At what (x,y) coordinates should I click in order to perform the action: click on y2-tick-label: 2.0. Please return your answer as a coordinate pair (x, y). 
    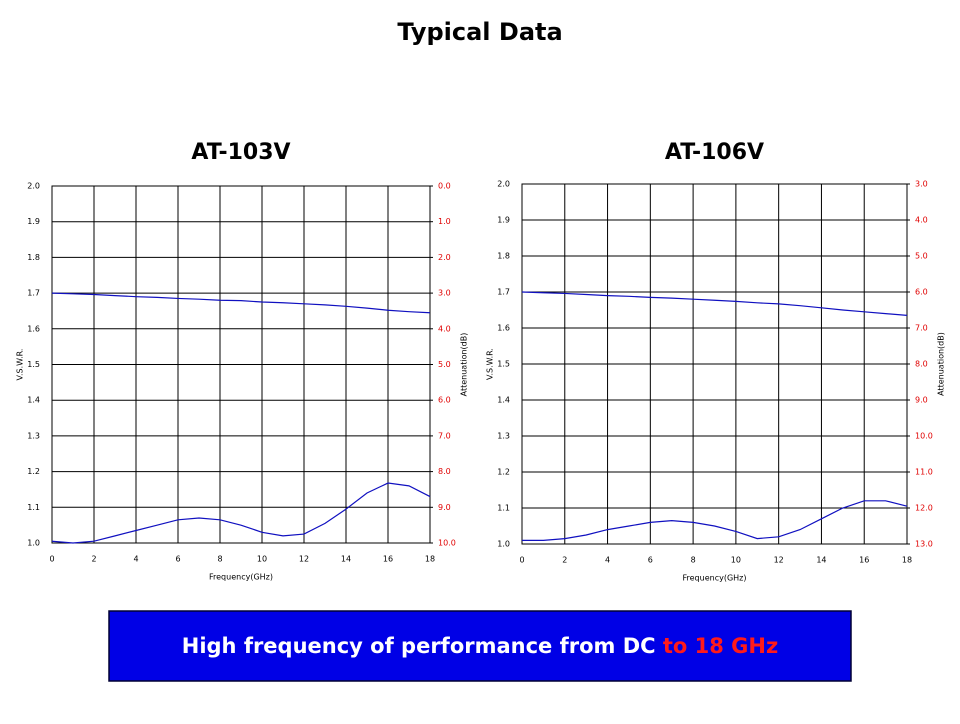
    Looking at the image, I should click on (444, 257).